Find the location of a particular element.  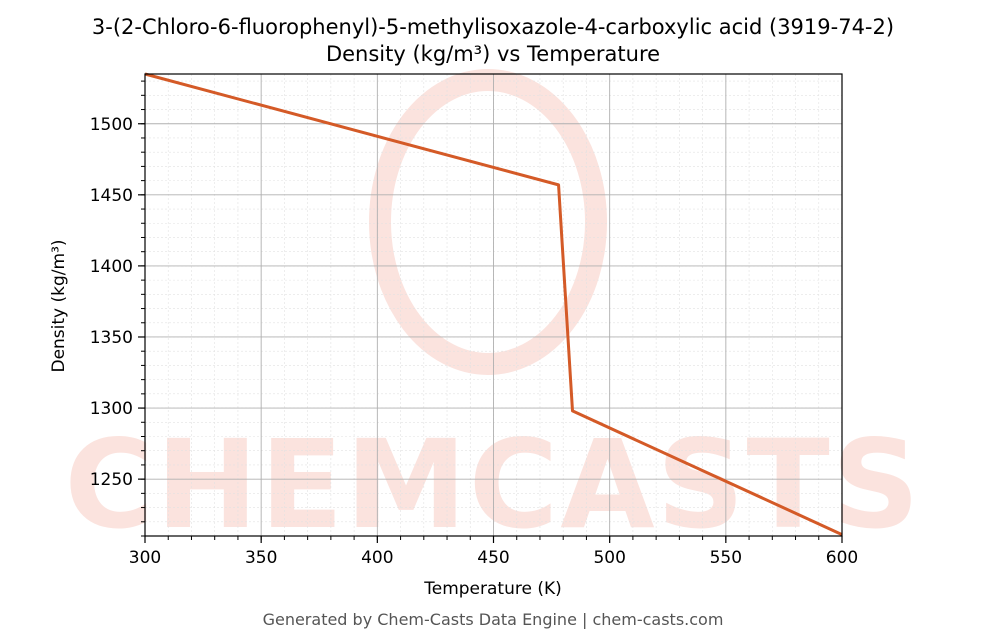

y-tick-label: 1250 is located at coordinates (111, 480).